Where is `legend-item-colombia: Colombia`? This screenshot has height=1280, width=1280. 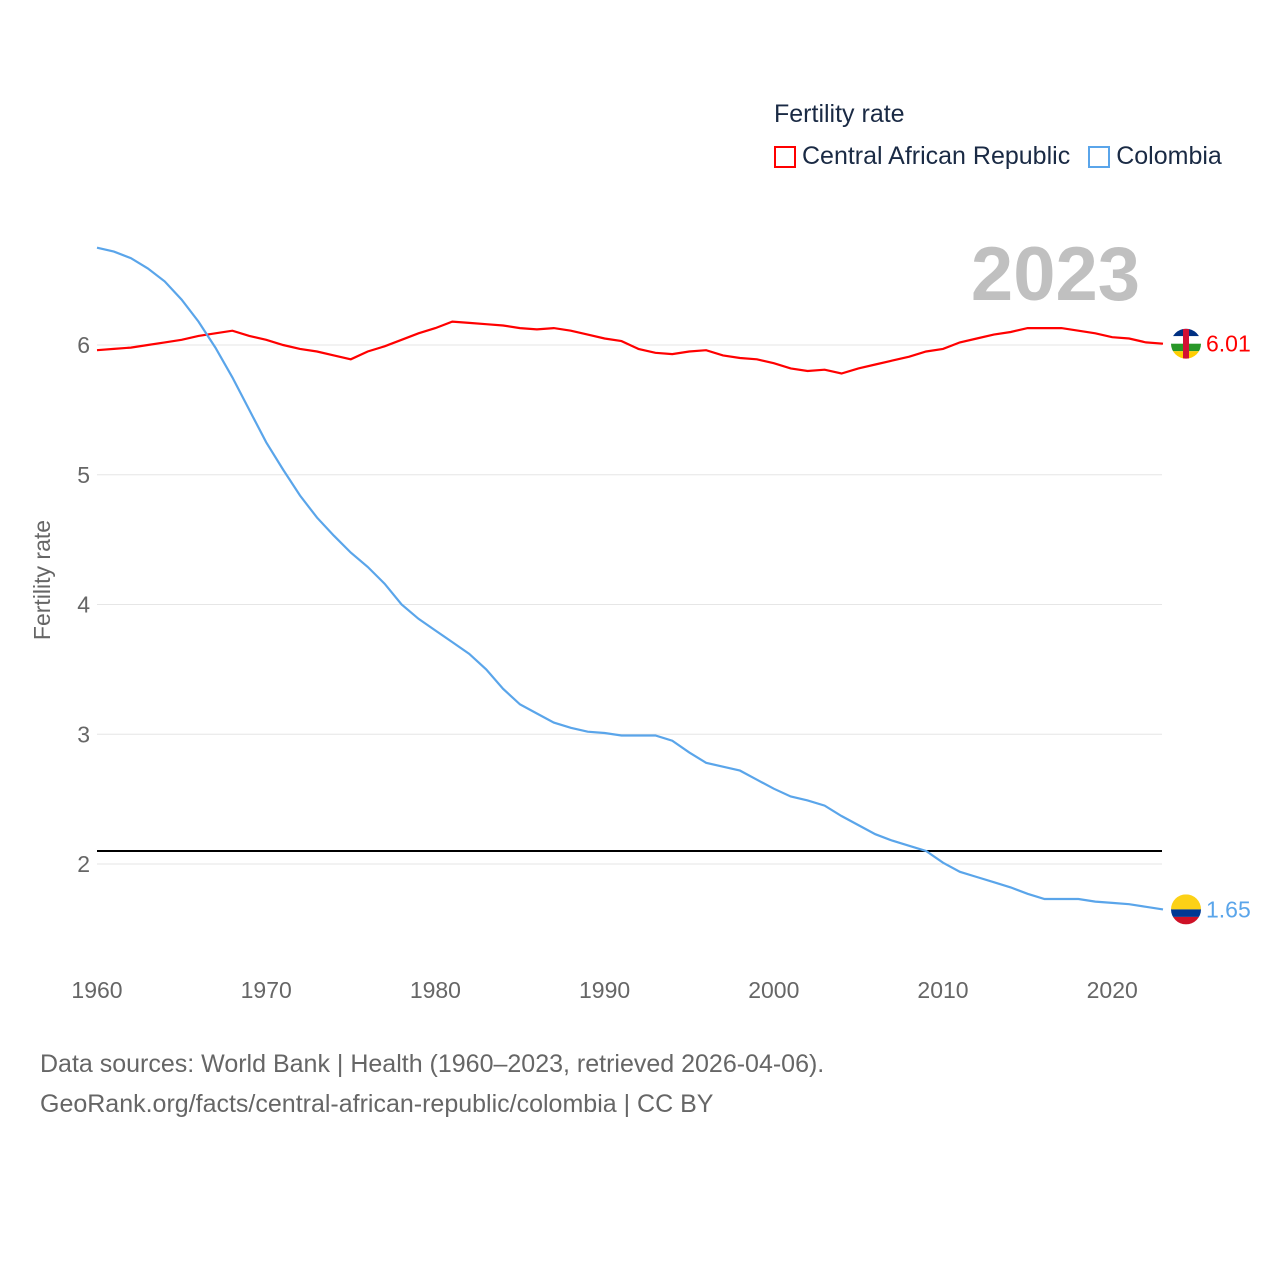 legend-item-colombia: Colombia is located at coordinates (1155, 156).